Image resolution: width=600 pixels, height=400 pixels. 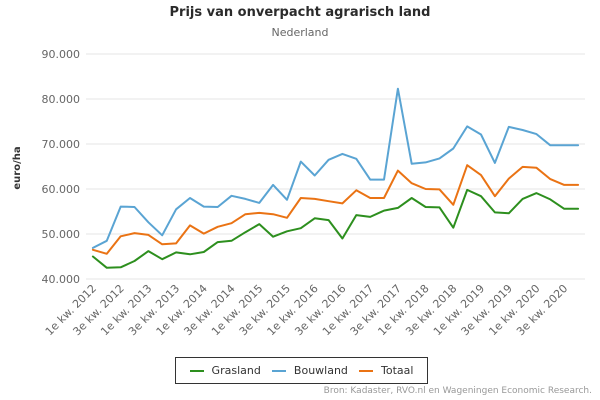 What do you see at coordinates (61, 189) in the screenshot?
I see `y-tick-label: 60.000` at bounding box center [61, 189].